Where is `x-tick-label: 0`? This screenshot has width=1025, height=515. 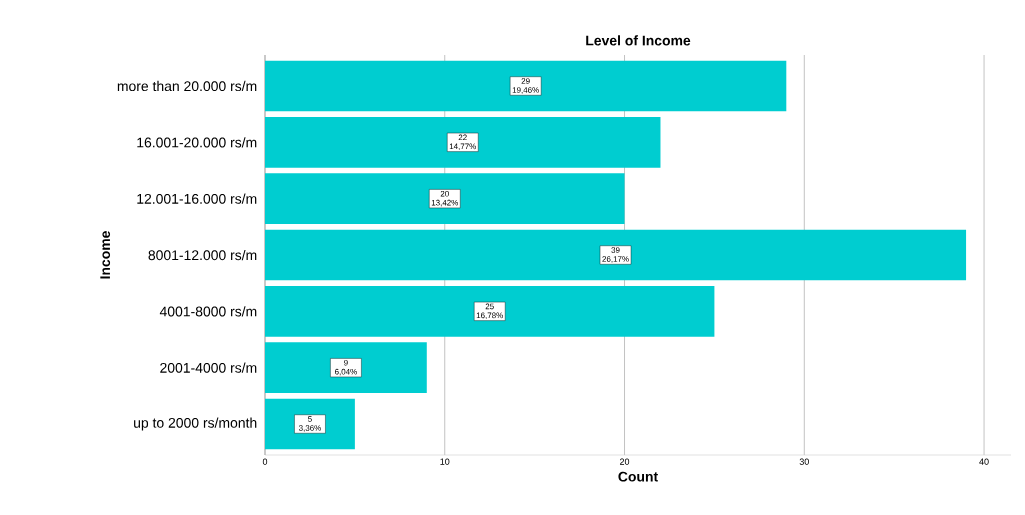
x-tick-label: 0 is located at coordinates (265, 461).